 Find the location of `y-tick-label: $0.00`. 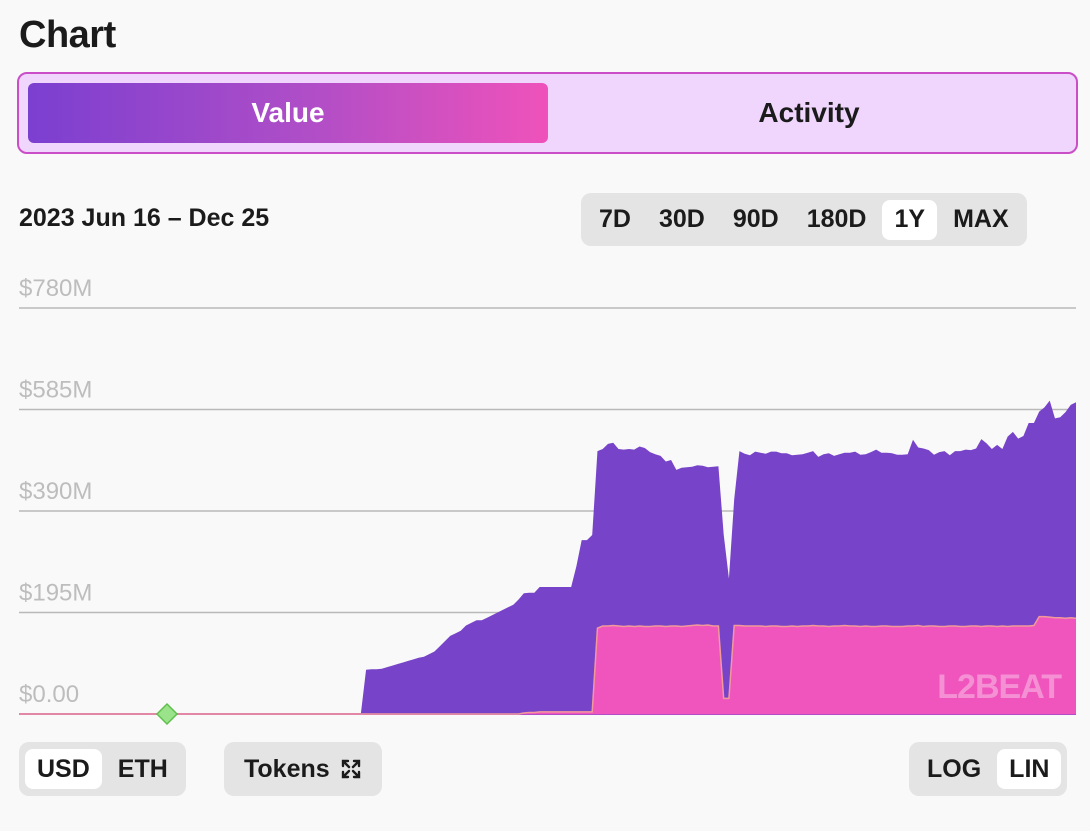

y-tick-label: $0.00 is located at coordinates (49, 694).